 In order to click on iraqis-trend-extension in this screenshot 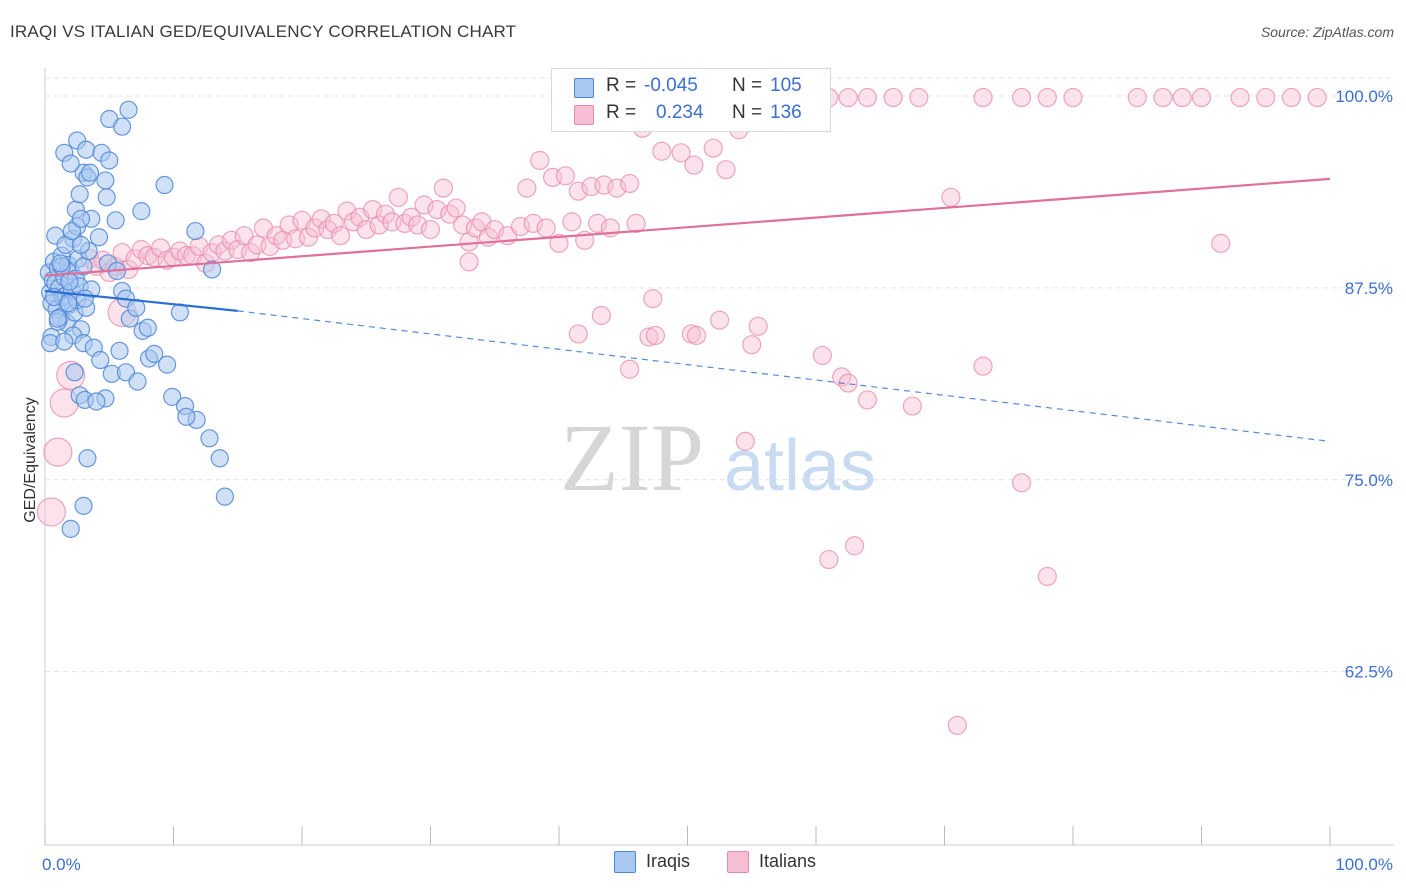, I will do `click(784, 376)`.